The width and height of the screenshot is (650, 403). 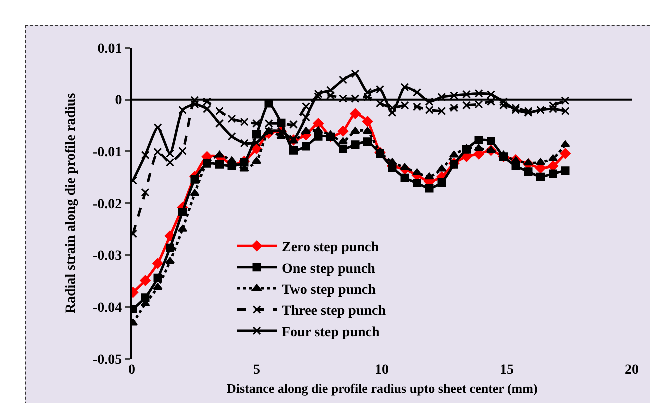 I want to click on x-axis-title: Distance along die profile radius upto sheet center (mm), so click(x=382, y=388).